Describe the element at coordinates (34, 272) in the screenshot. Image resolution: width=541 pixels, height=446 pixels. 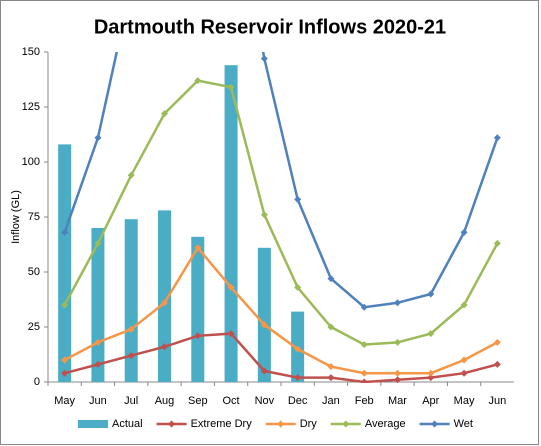
I see `y-tick-label: 50` at that location.